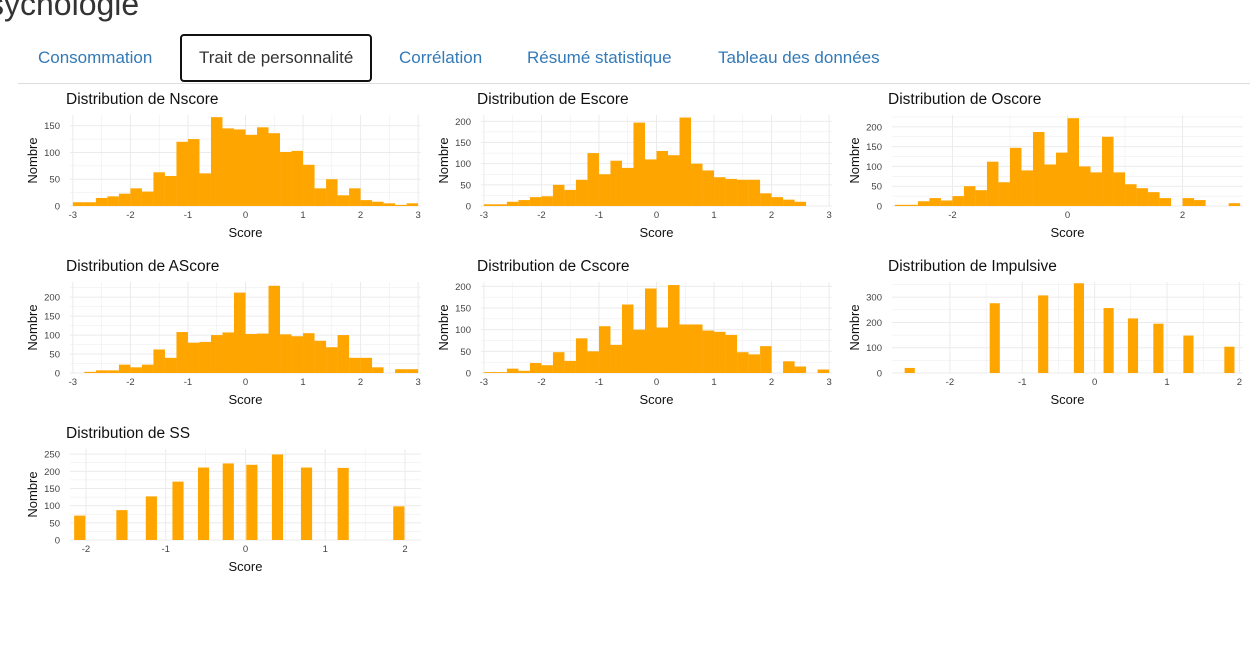  What do you see at coordinates (553, 266) in the screenshot?
I see `chart-title: Distribution de Cscore` at bounding box center [553, 266].